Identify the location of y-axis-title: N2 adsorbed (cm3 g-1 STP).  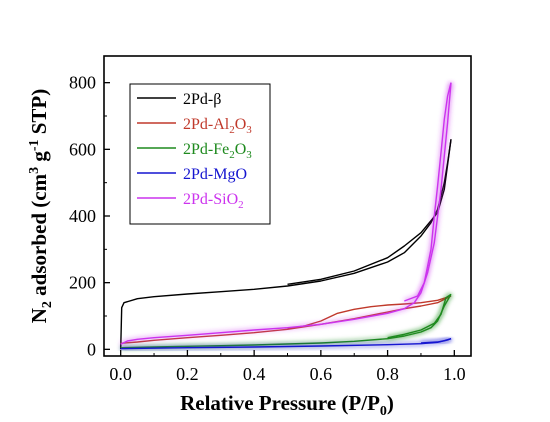
(41, 206).